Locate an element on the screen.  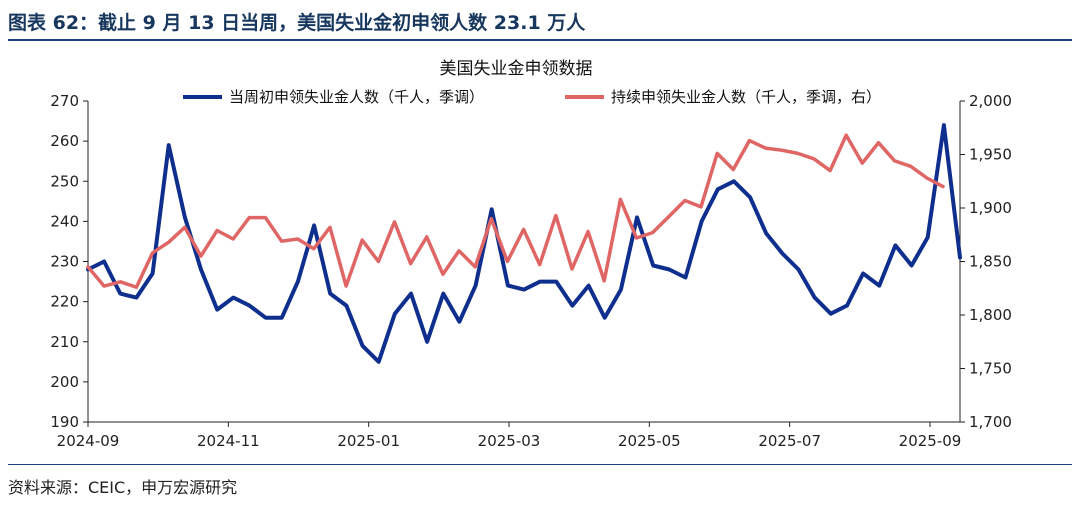
legend-label-initial: 当周初申领失业金人数（千人，季调） is located at coordinates (356, 97).